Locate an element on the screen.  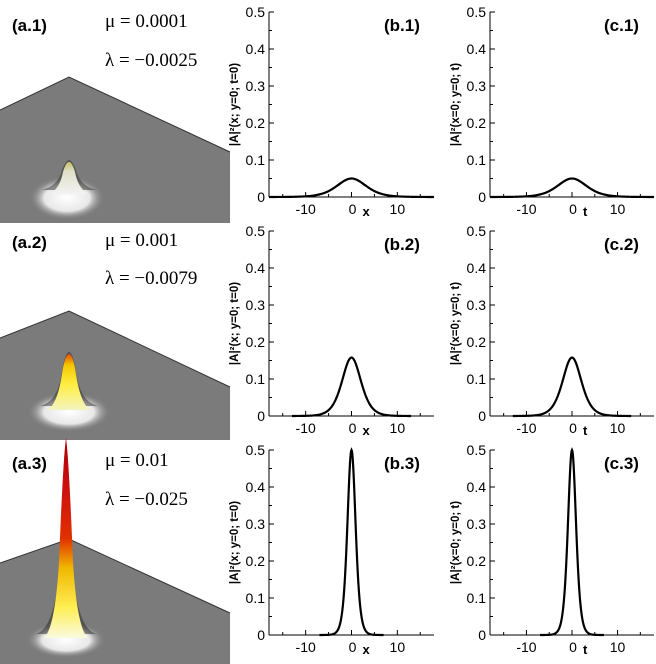
lambda-value: λ = −0.0025 is located at coordinates (151, 60).